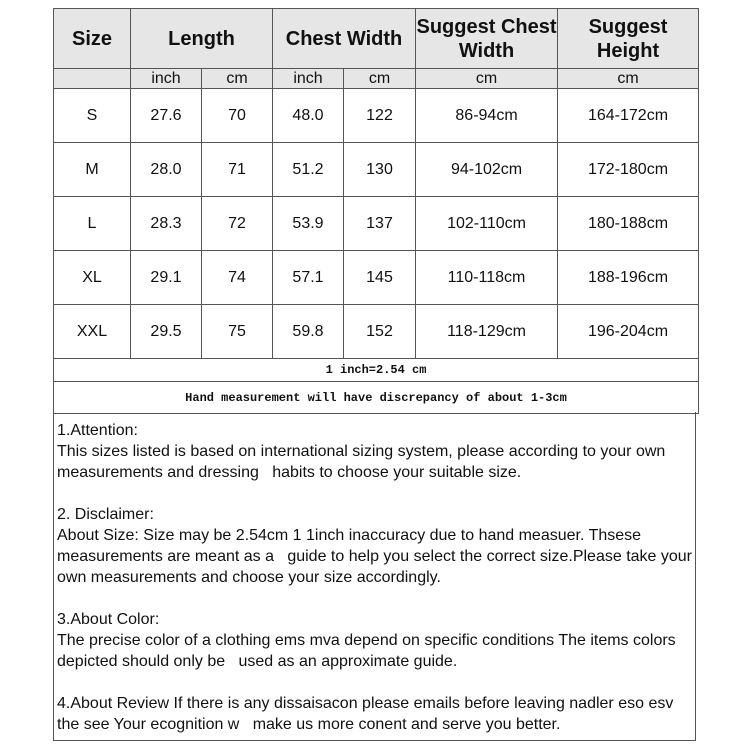  Describe the element at coordinates (487, 38) in the screenshot. I see `header-suggest-chest: Suggest Chest Width` at that location.